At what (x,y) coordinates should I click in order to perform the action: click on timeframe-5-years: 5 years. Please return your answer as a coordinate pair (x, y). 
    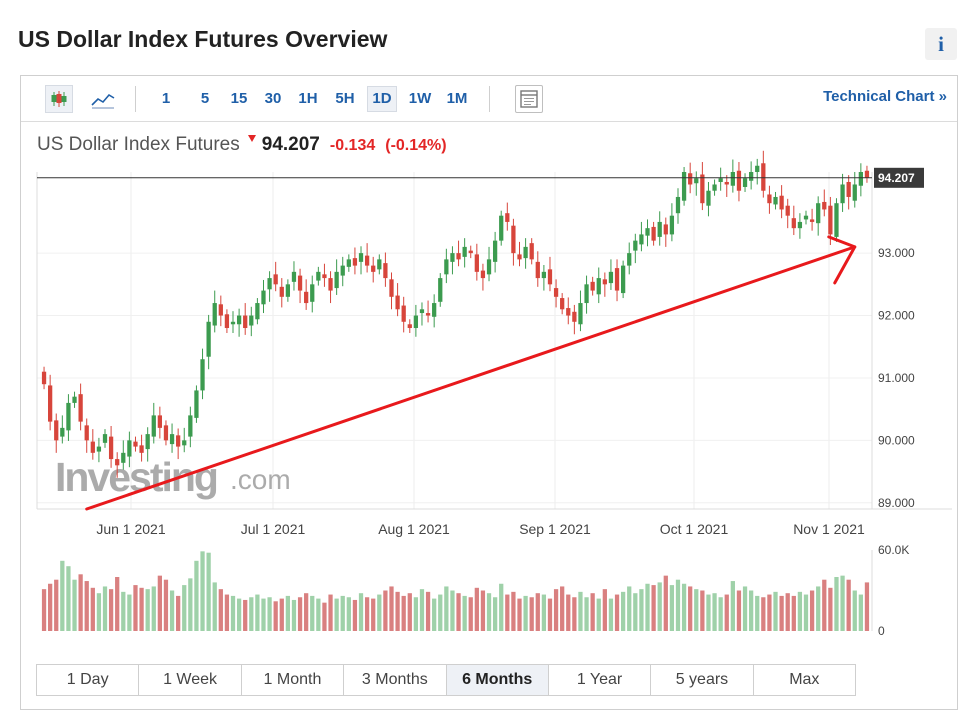
    Looking at the image, I should click on (702, 680).